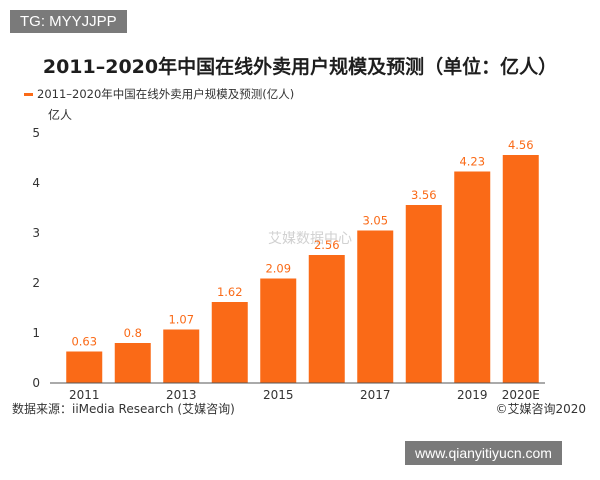 This screenshot has width=600, height=480. I want to click on bar-value-label: 3.05, so click(375, 221).